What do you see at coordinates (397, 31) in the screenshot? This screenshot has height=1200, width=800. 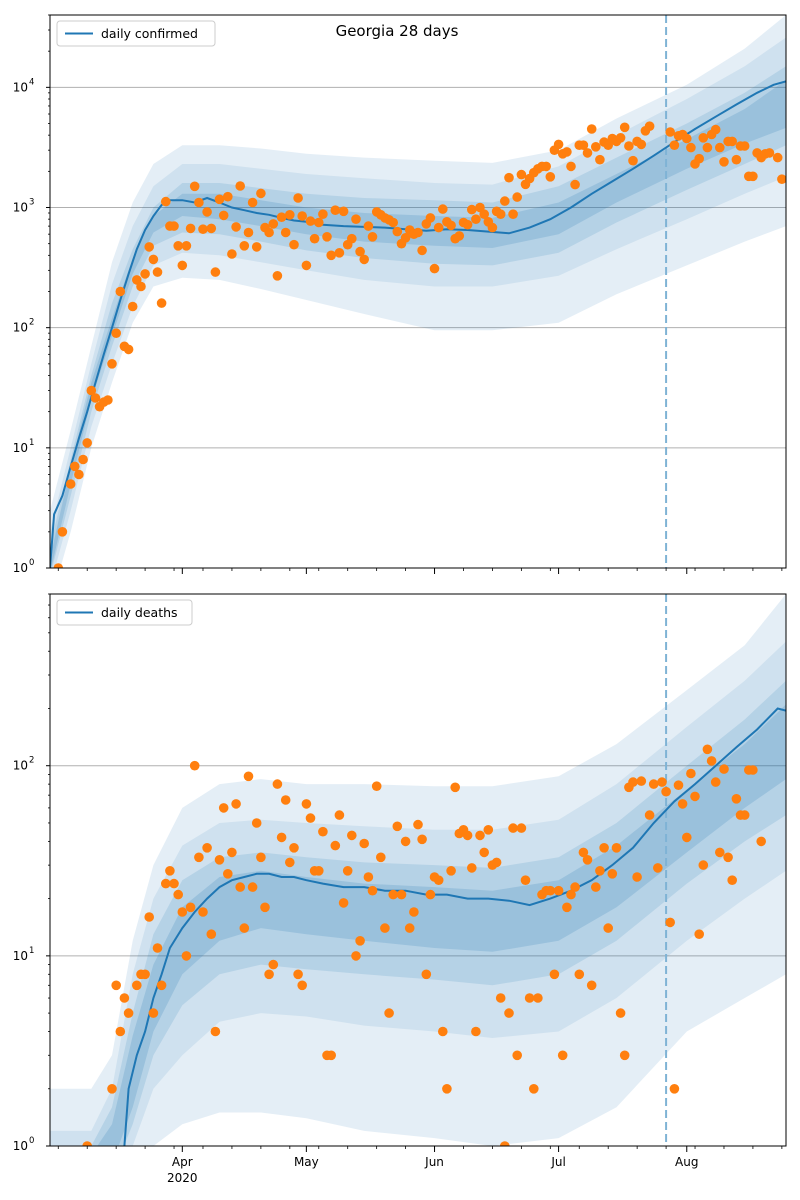 I see `figure-title: Georgia 28 days` at bounding box center [397, 31].